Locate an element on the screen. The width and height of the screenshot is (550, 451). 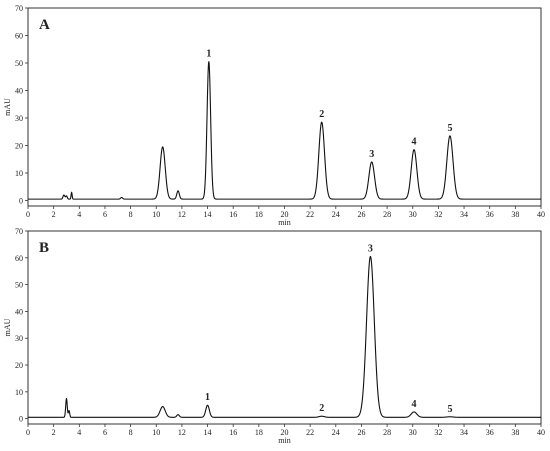
panel-letter: A is located at coordinates (44, 25).